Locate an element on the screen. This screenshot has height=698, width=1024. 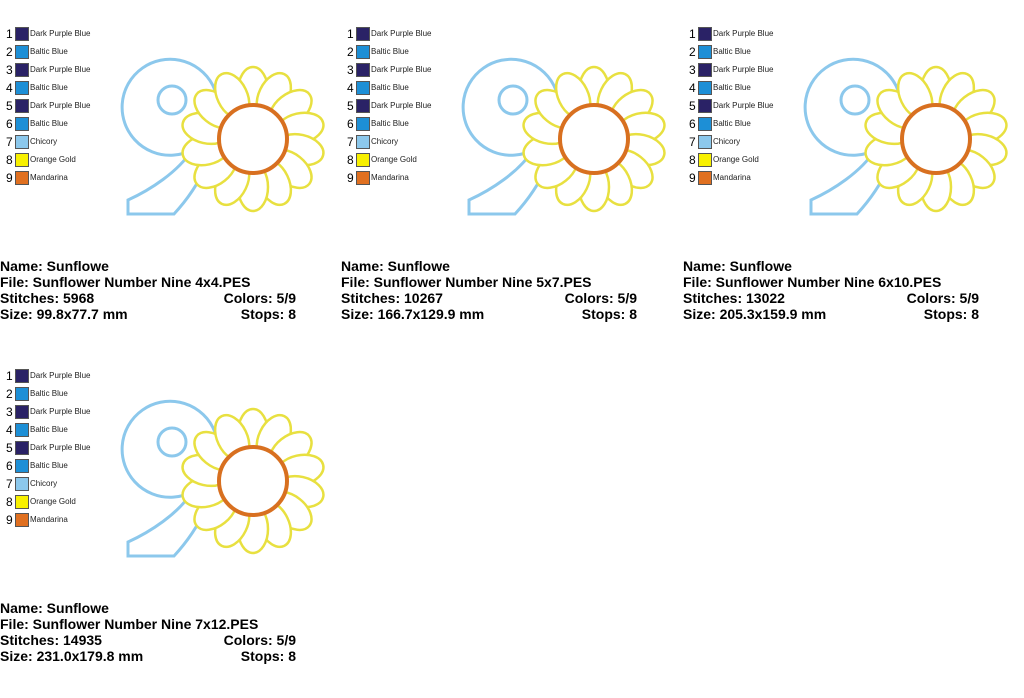
stitches-line: Stitches: 5968 Colors: 5/9 is located at coordinates (148, 298).